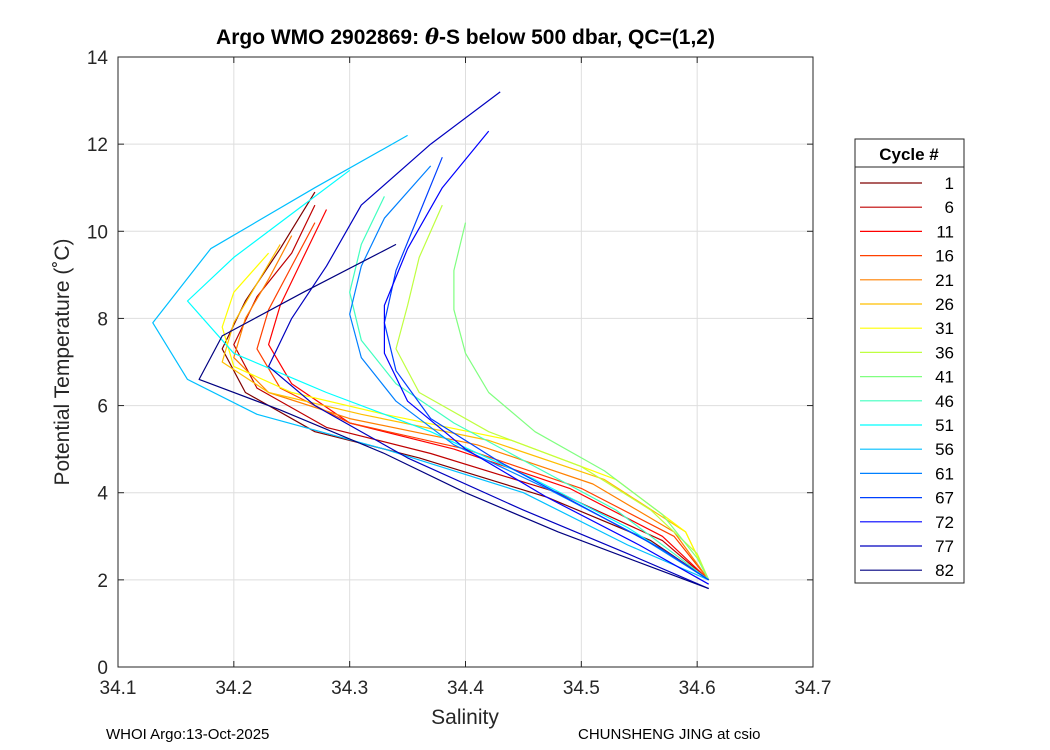  What do you see at coordinates (944, 546) in the screenshot?
I see `legend-entry-label: 77` at bounding box center [944, 546].